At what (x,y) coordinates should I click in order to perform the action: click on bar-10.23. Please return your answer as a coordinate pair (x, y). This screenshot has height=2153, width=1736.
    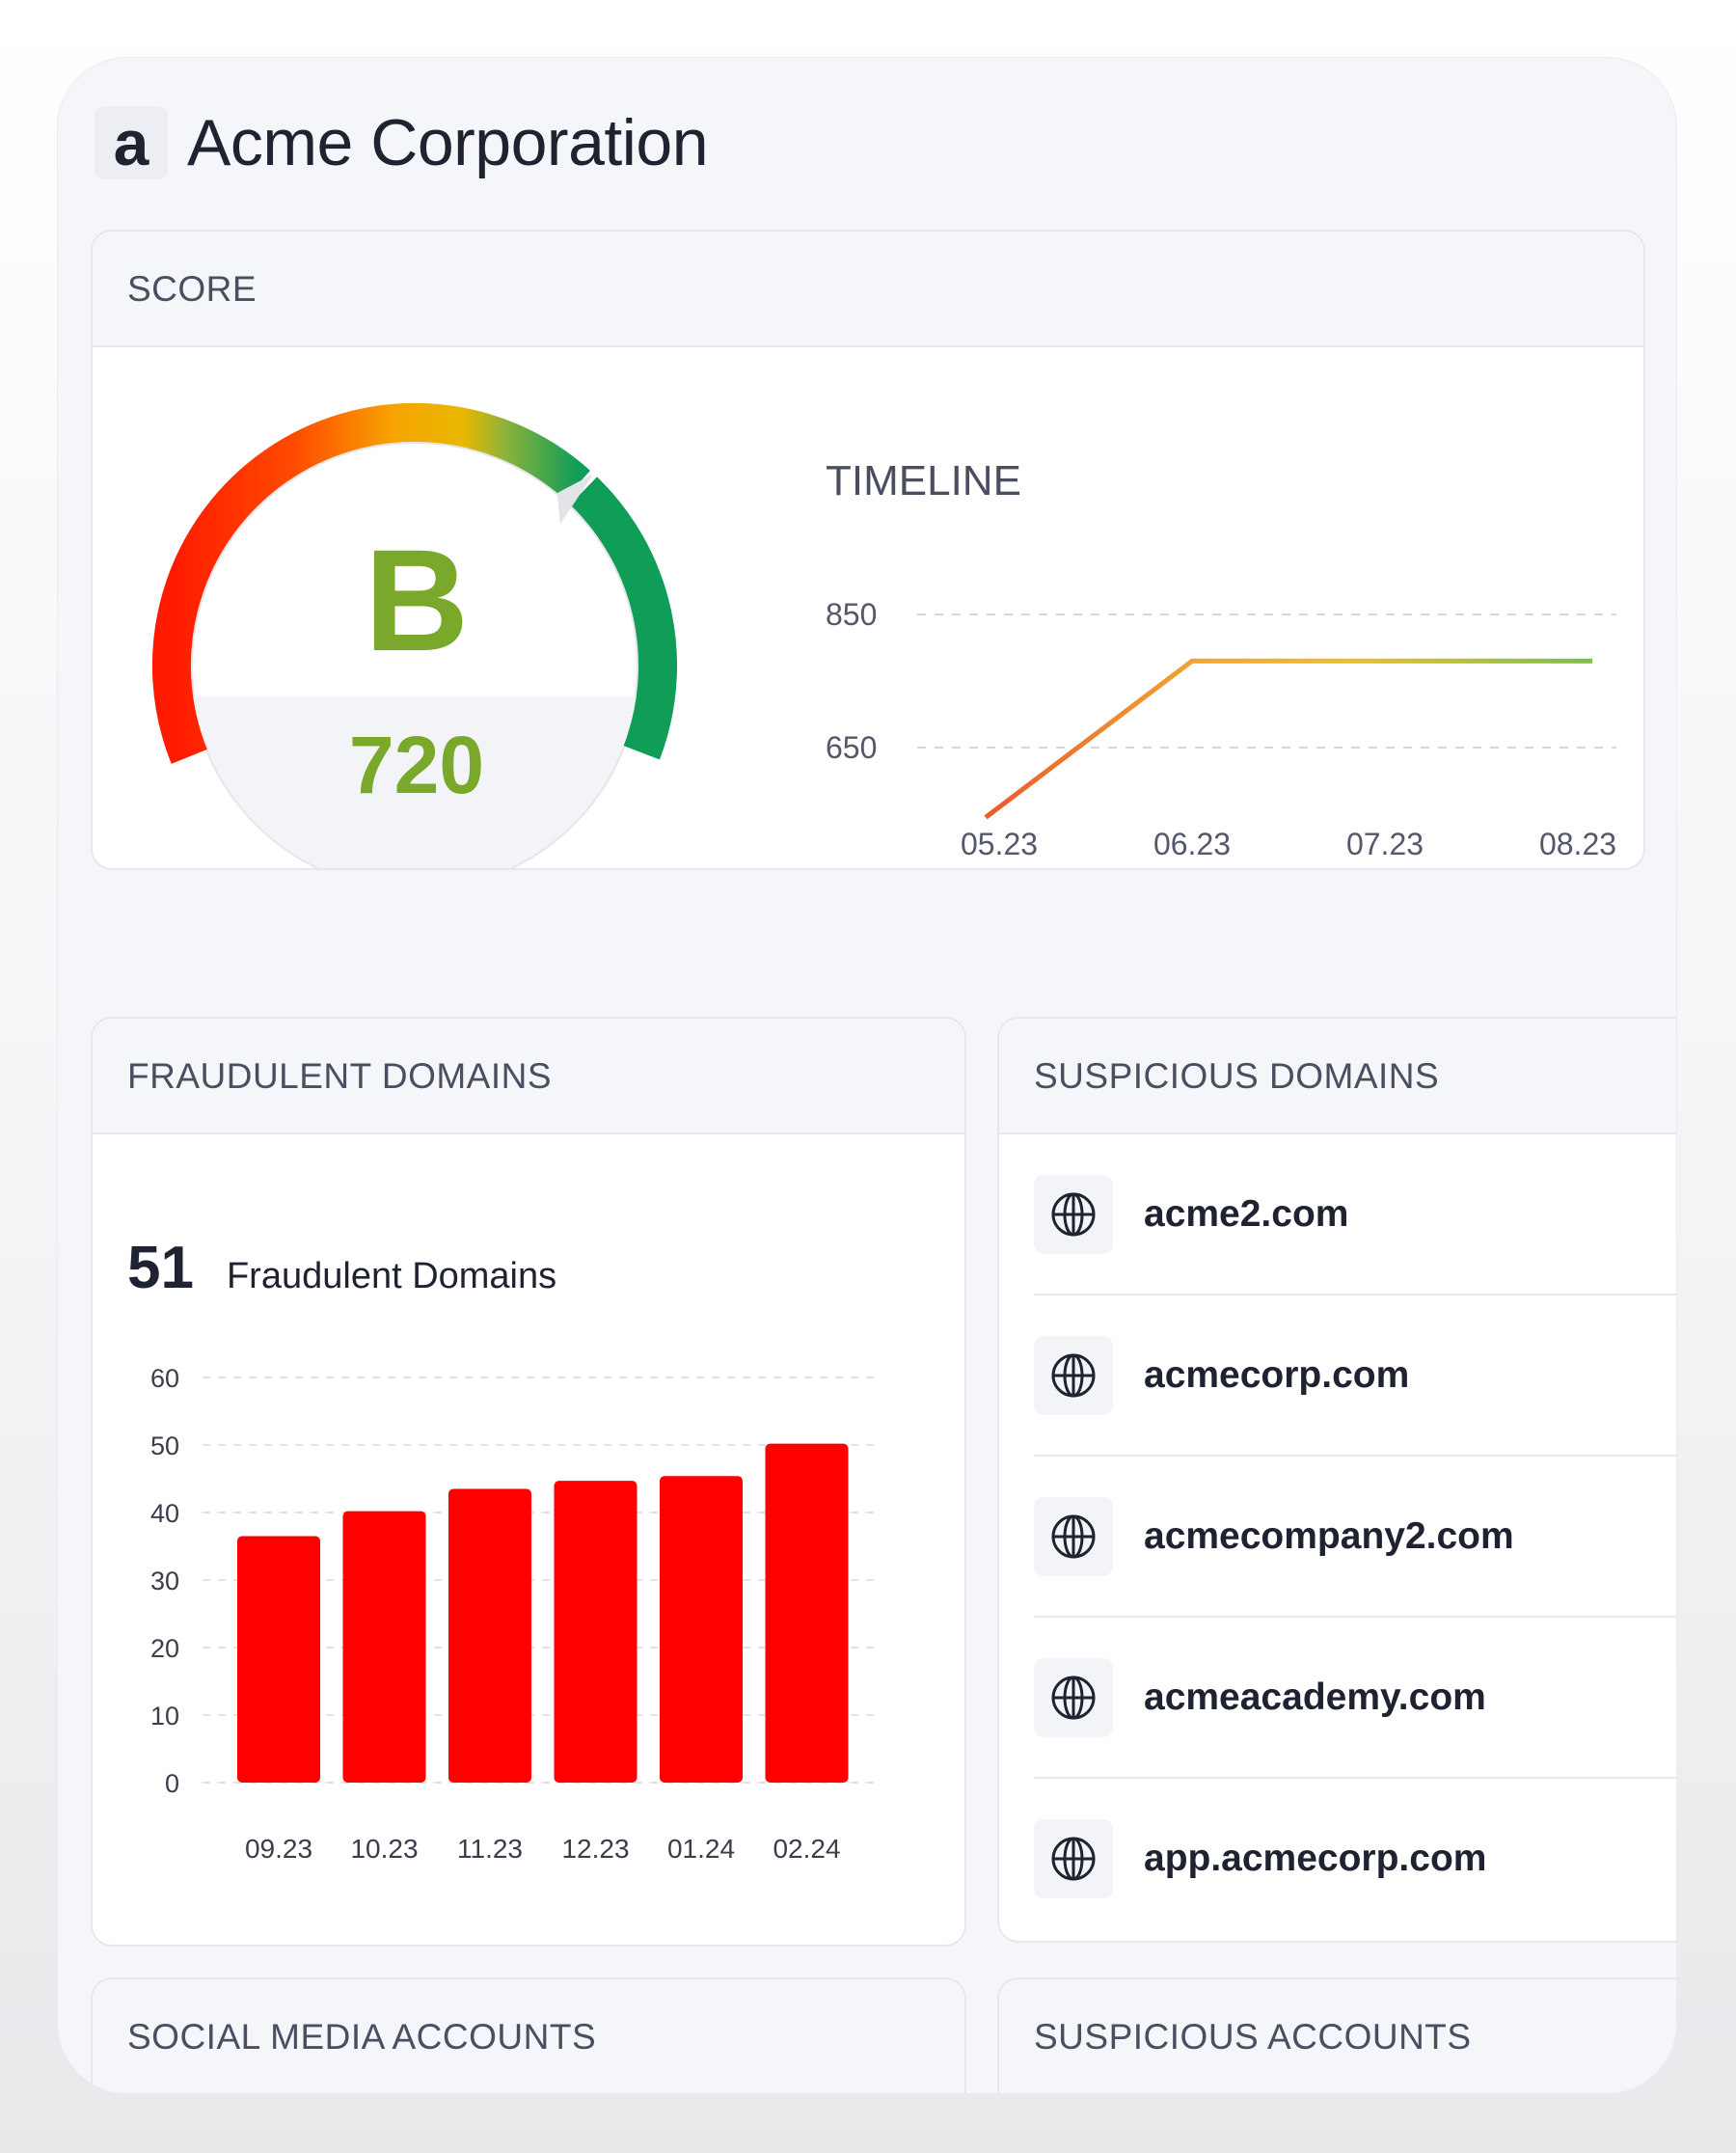
    Looking at the image, I should click on (384, 1647).